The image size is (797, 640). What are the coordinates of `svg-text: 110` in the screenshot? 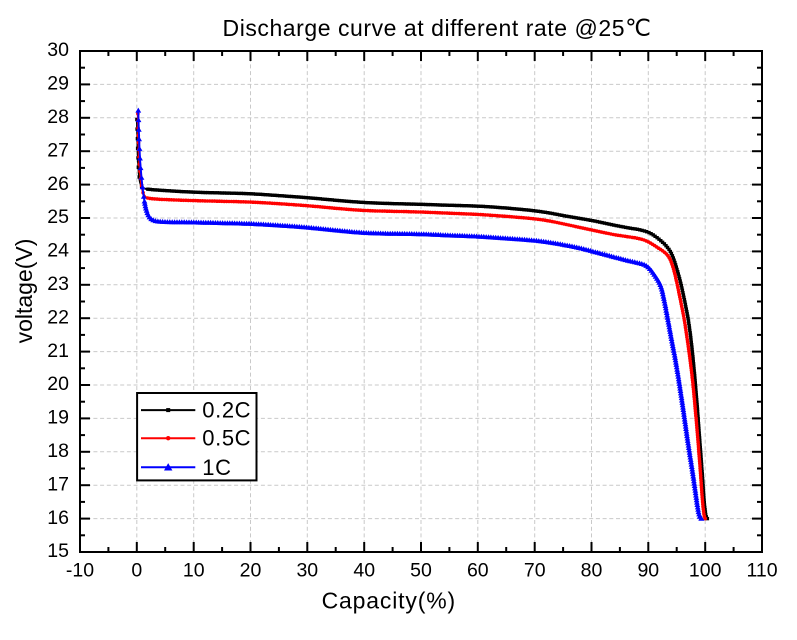 It's located at (761, 571).